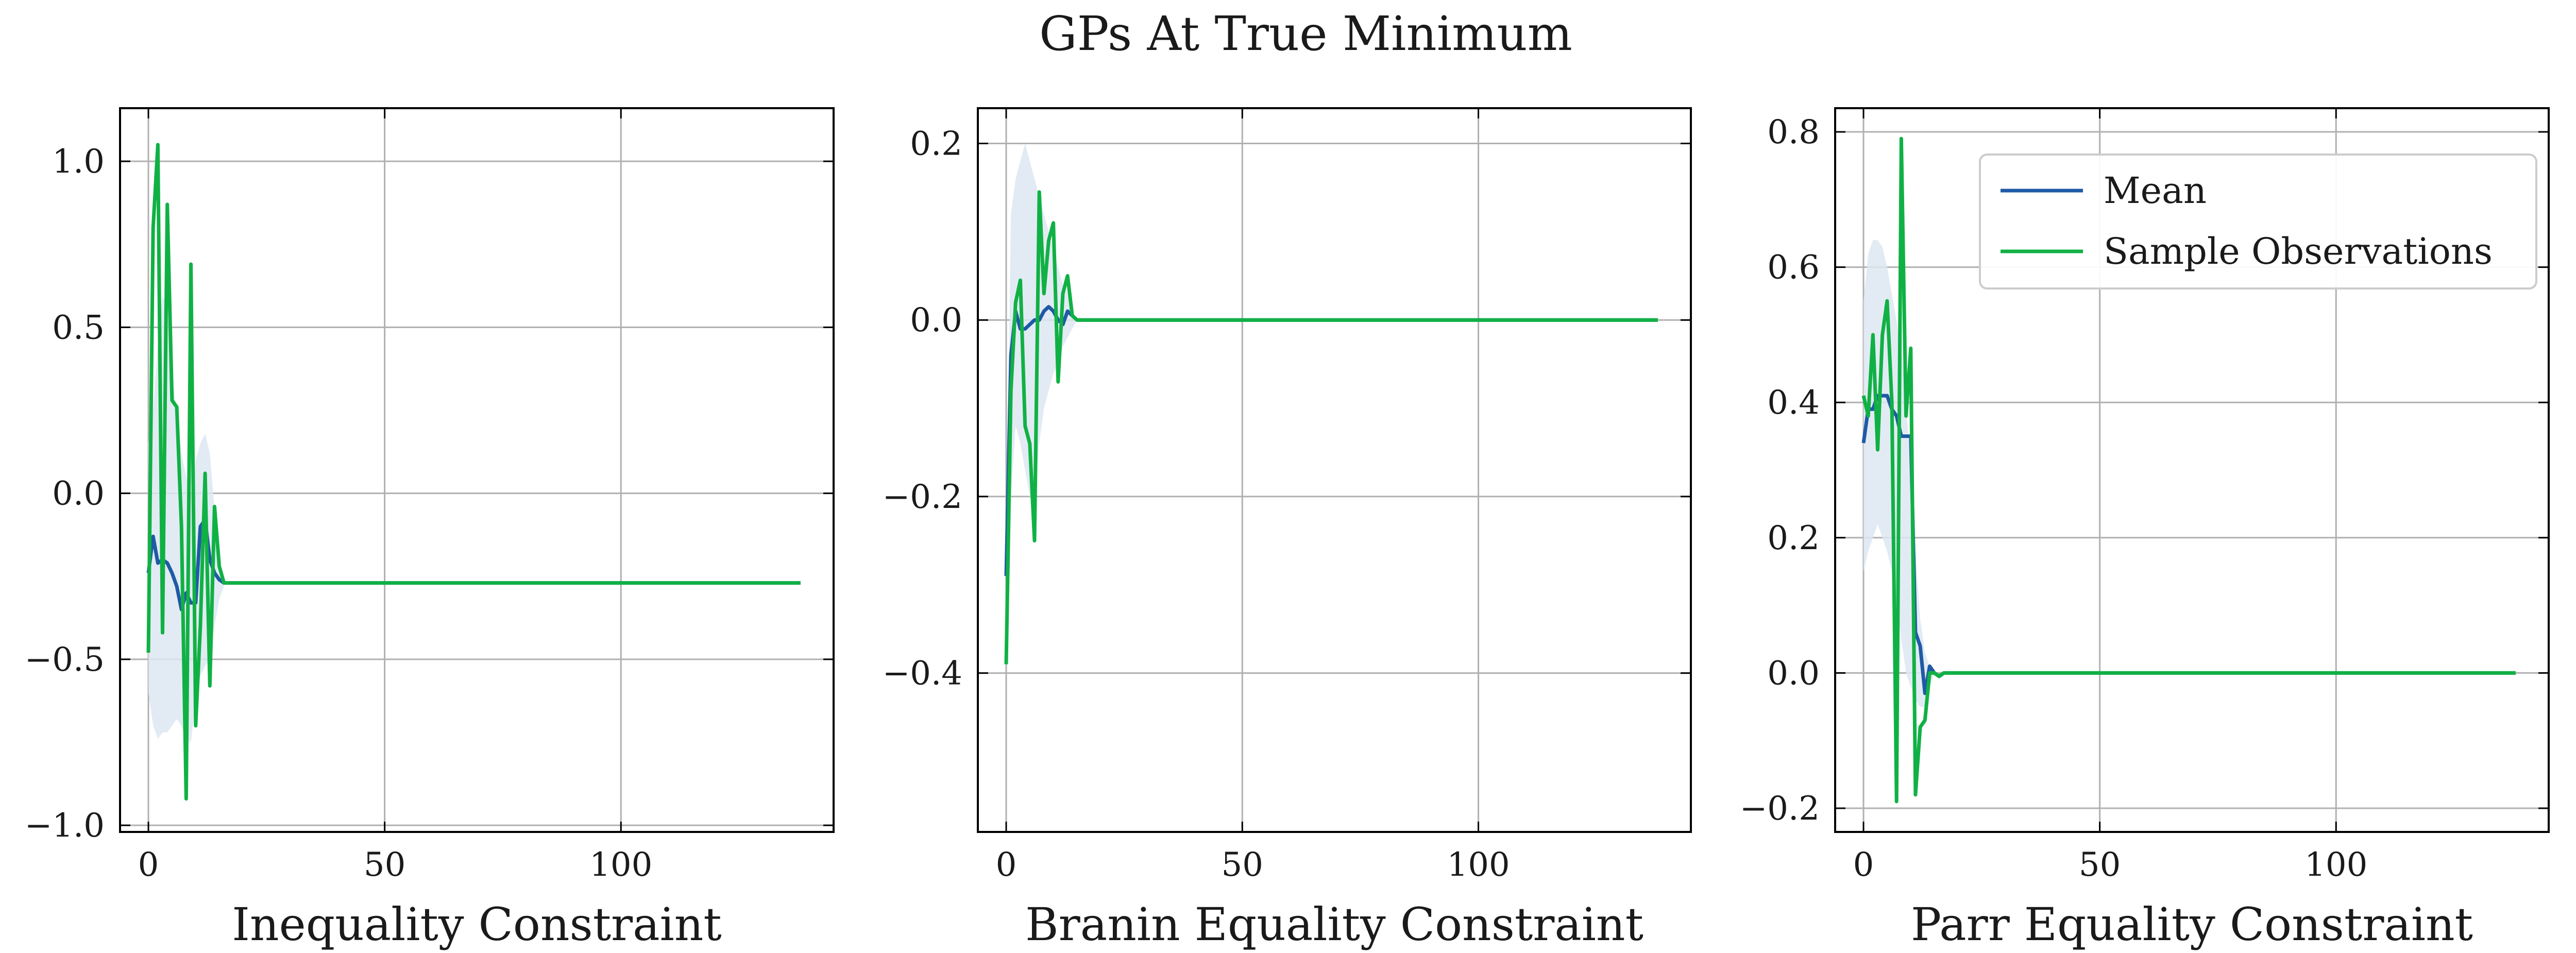  I want to click on y-tick-label-1: −0.2, so click(922, 497).